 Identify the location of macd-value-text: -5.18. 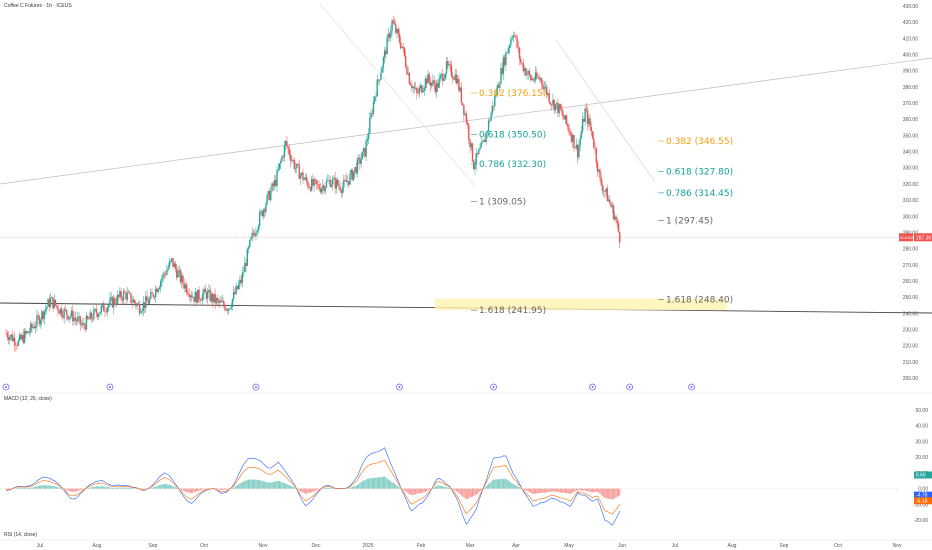
(922, 501).